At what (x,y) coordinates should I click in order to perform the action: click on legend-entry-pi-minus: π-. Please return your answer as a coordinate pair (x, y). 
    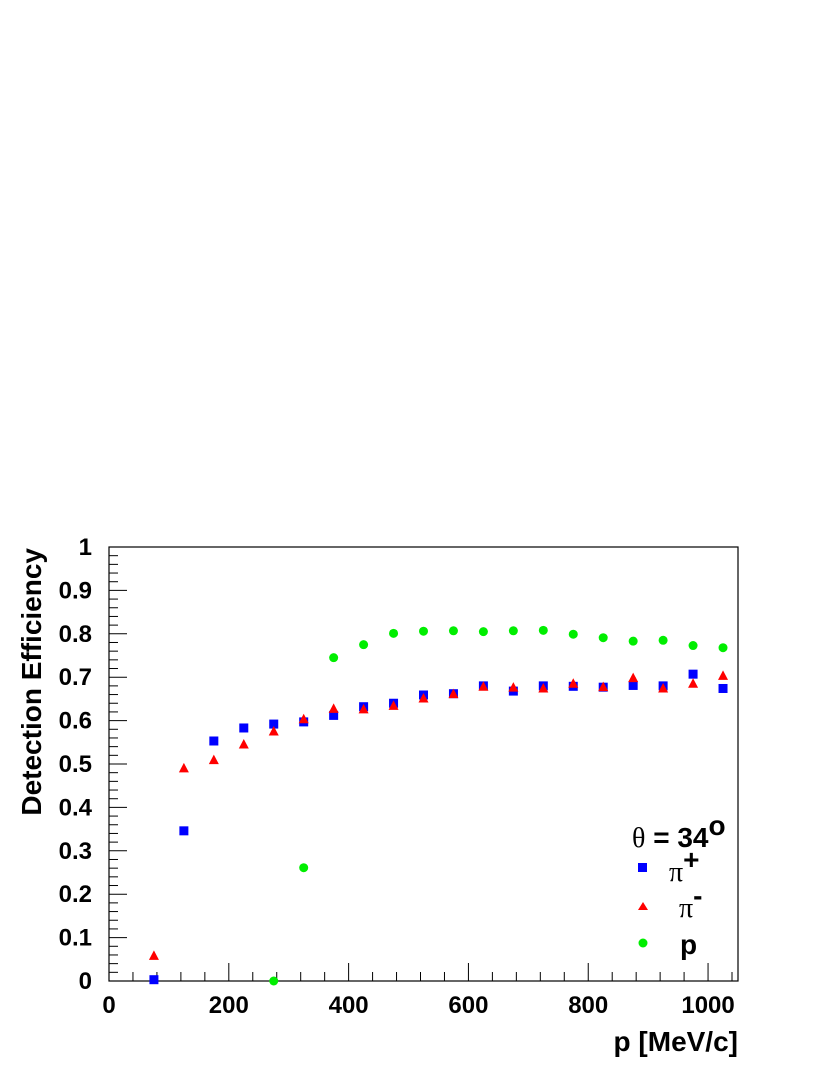
    Looking at the image, I should click on (670, 902).